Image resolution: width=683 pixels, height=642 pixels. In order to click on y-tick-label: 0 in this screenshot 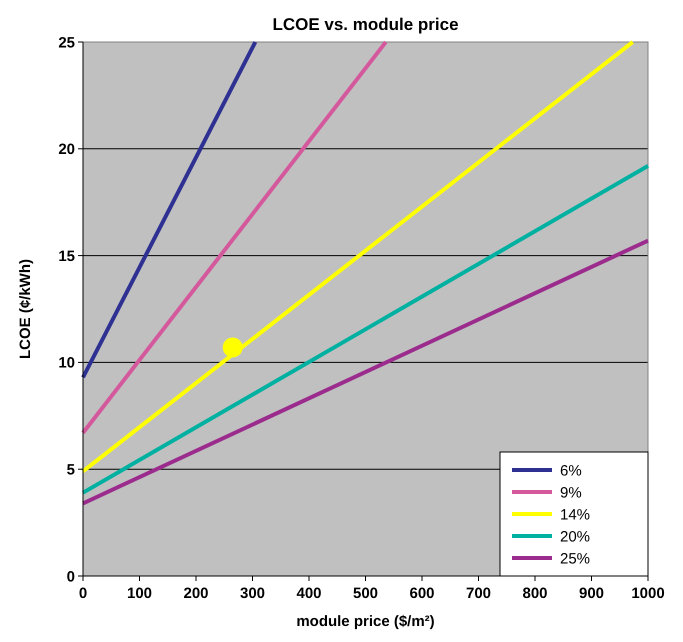, I will do `click(70, 577)`.